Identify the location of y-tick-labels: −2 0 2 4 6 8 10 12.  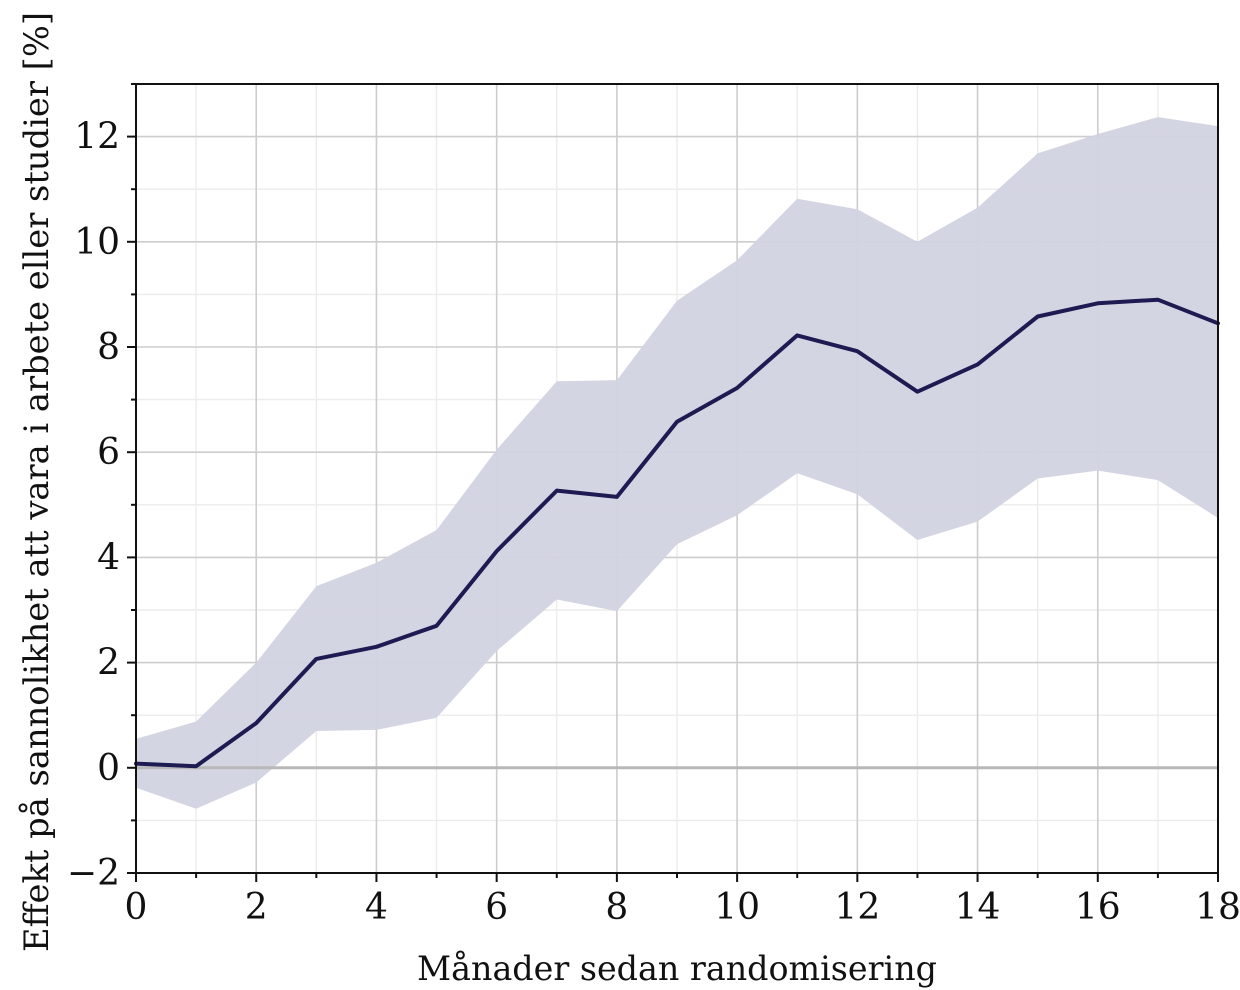
(93, 505).